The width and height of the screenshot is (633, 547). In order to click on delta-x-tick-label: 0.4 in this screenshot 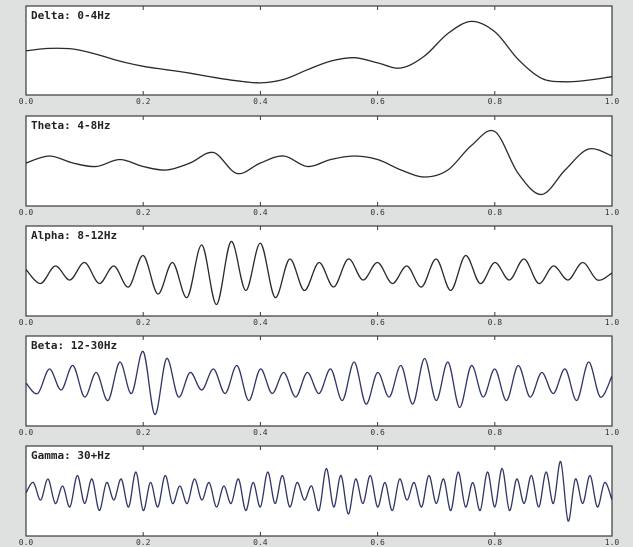, I will do `click(260, 101)`.